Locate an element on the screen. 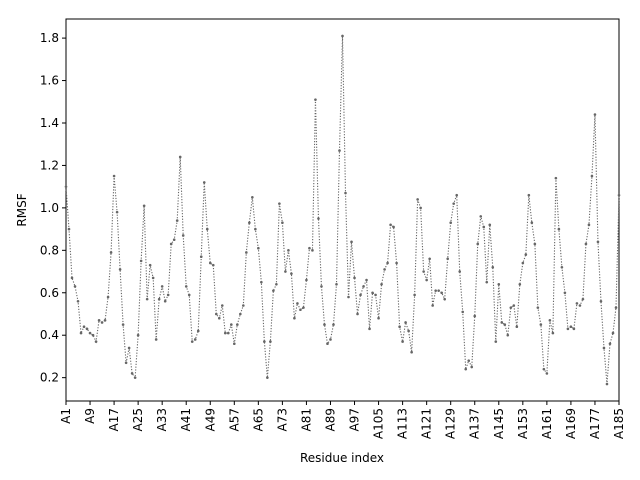  x-tick-label: A145 is located at coordinates (499, 423).